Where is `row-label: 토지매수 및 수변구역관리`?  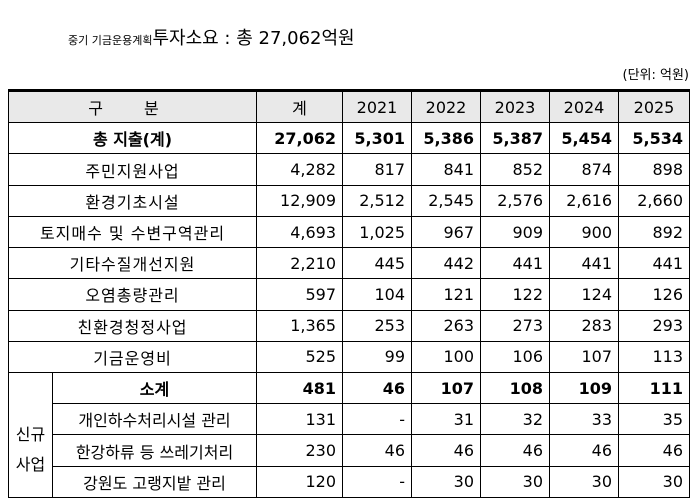 row-label: 토지매수 및 수변구역관리 is located at coordinates (132, 232).